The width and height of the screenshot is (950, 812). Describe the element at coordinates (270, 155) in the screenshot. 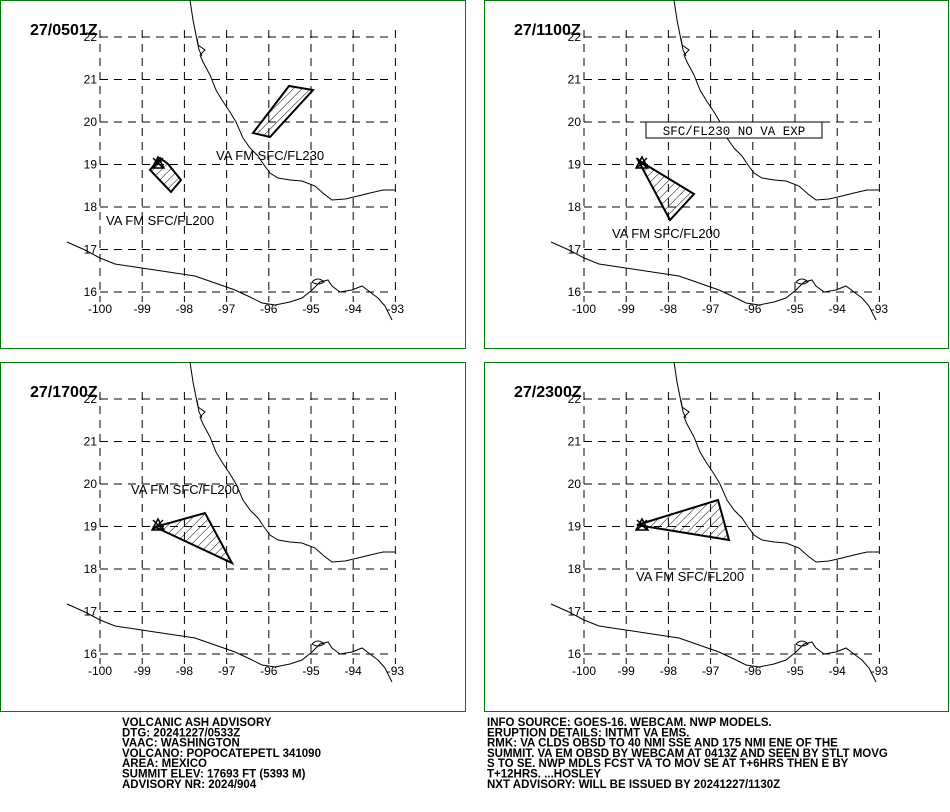

I see `label: VA FM SFC/FL230` at that location.